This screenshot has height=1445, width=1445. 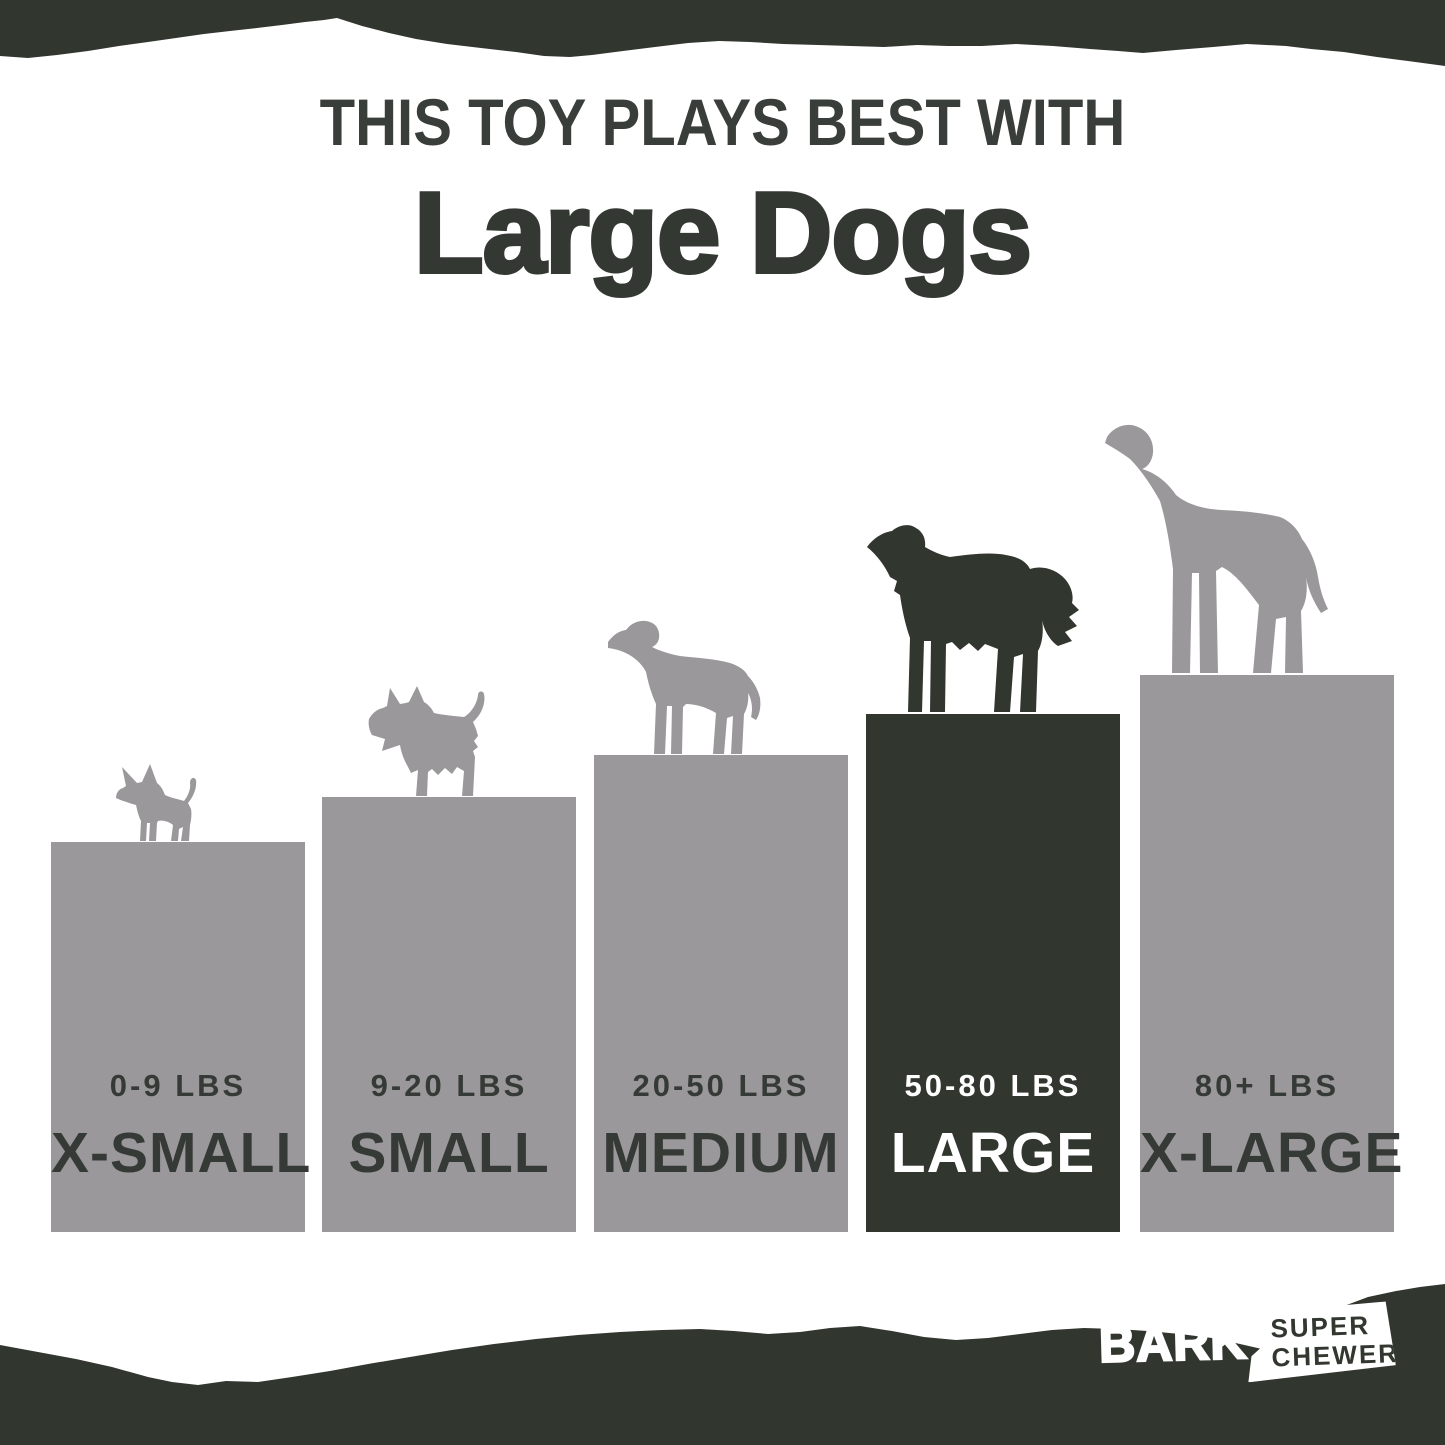 I want to click on chihuahua-silhouette-icon, so click(x=156, y=802).